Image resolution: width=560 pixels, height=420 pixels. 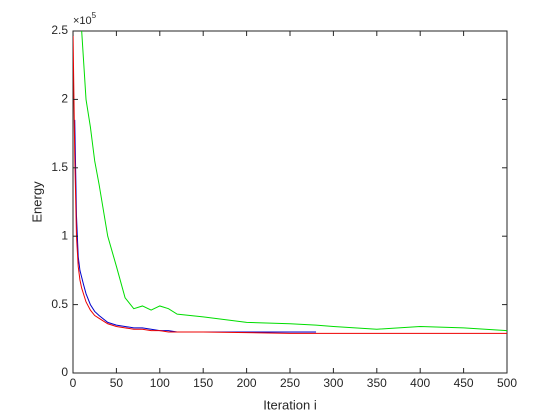 What do you see at coordinates (247, 383) in the screenshot?
I see `x-tick-label: 200` at bounding box center [247, 383].